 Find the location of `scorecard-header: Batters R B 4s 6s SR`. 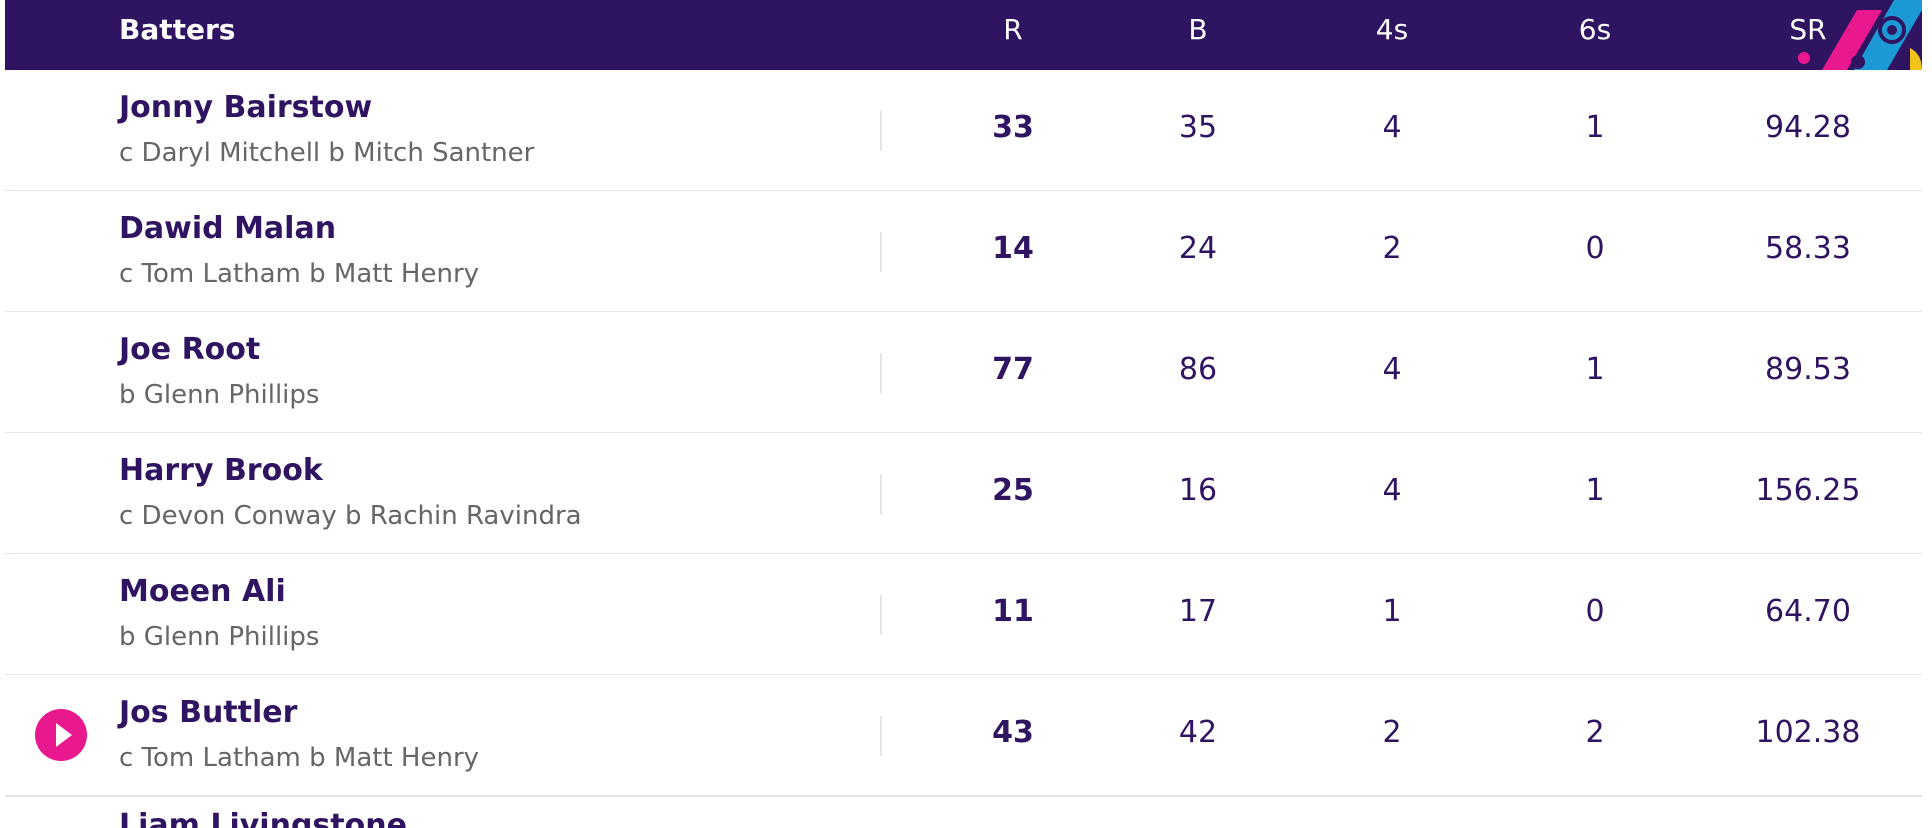

scorecard-header: Batters R B 4s 6s SR is located at coordinates (963, 35).